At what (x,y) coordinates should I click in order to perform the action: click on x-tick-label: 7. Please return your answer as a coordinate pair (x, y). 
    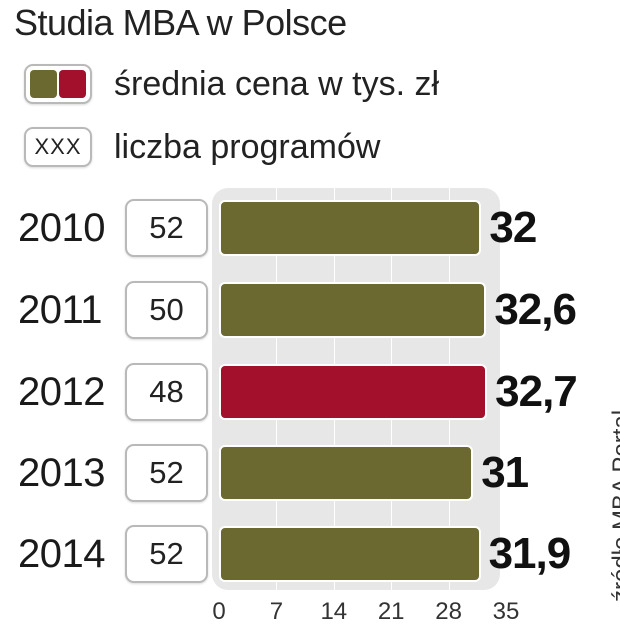
    Looking at the image, I should click on (276, 611).